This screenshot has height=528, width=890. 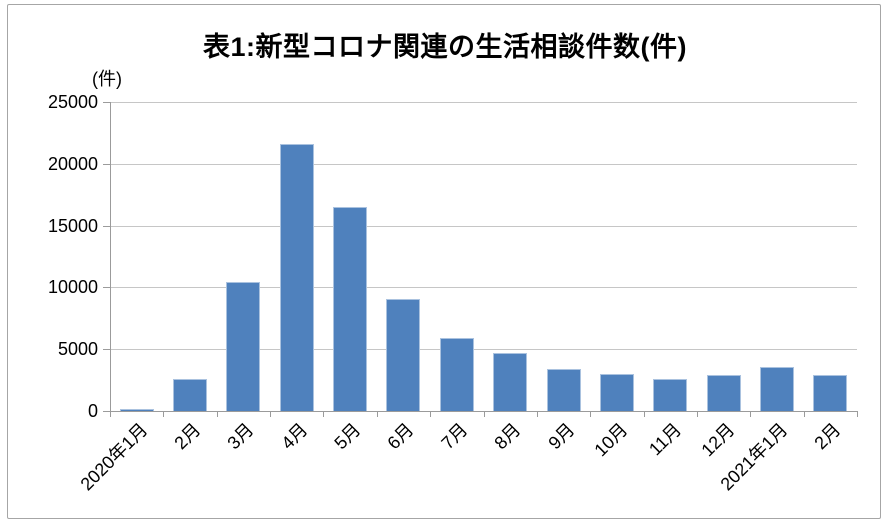 I want to click on chart-title: 表1:新型コロナ関連の生活相談件数(件), so click(x=445, y=47).